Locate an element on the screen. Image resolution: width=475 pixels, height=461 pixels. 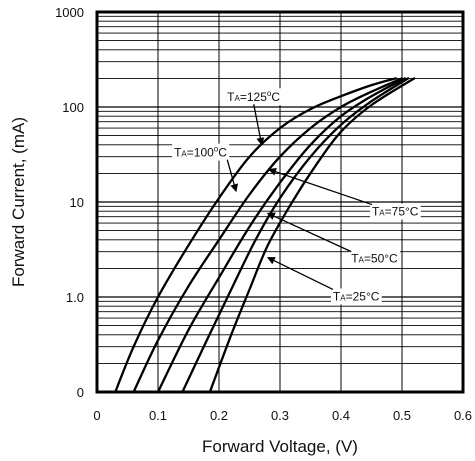
annotation-label: TA=75°C is located at coordinates (395, 212).